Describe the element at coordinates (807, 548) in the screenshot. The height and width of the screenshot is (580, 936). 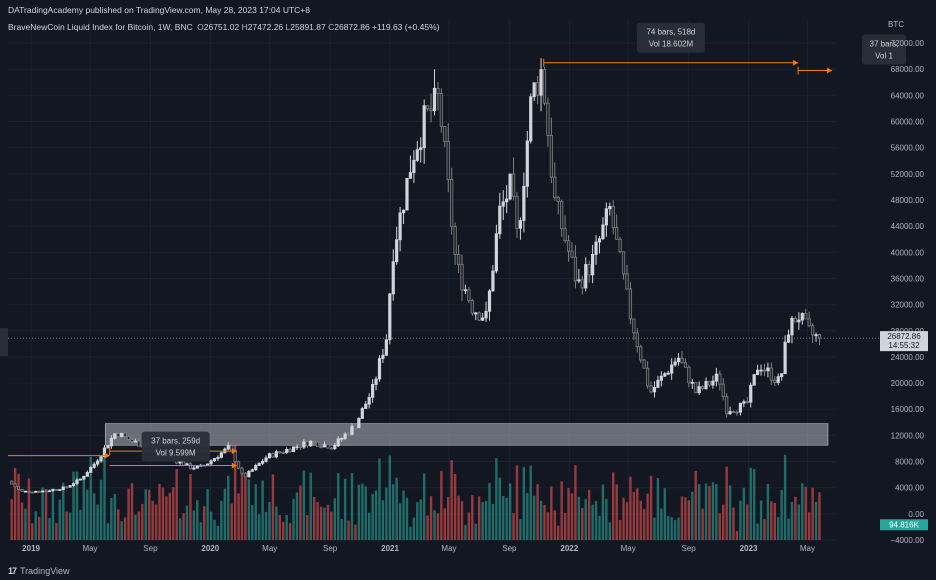
I see `time-tick-label: May` at that location.